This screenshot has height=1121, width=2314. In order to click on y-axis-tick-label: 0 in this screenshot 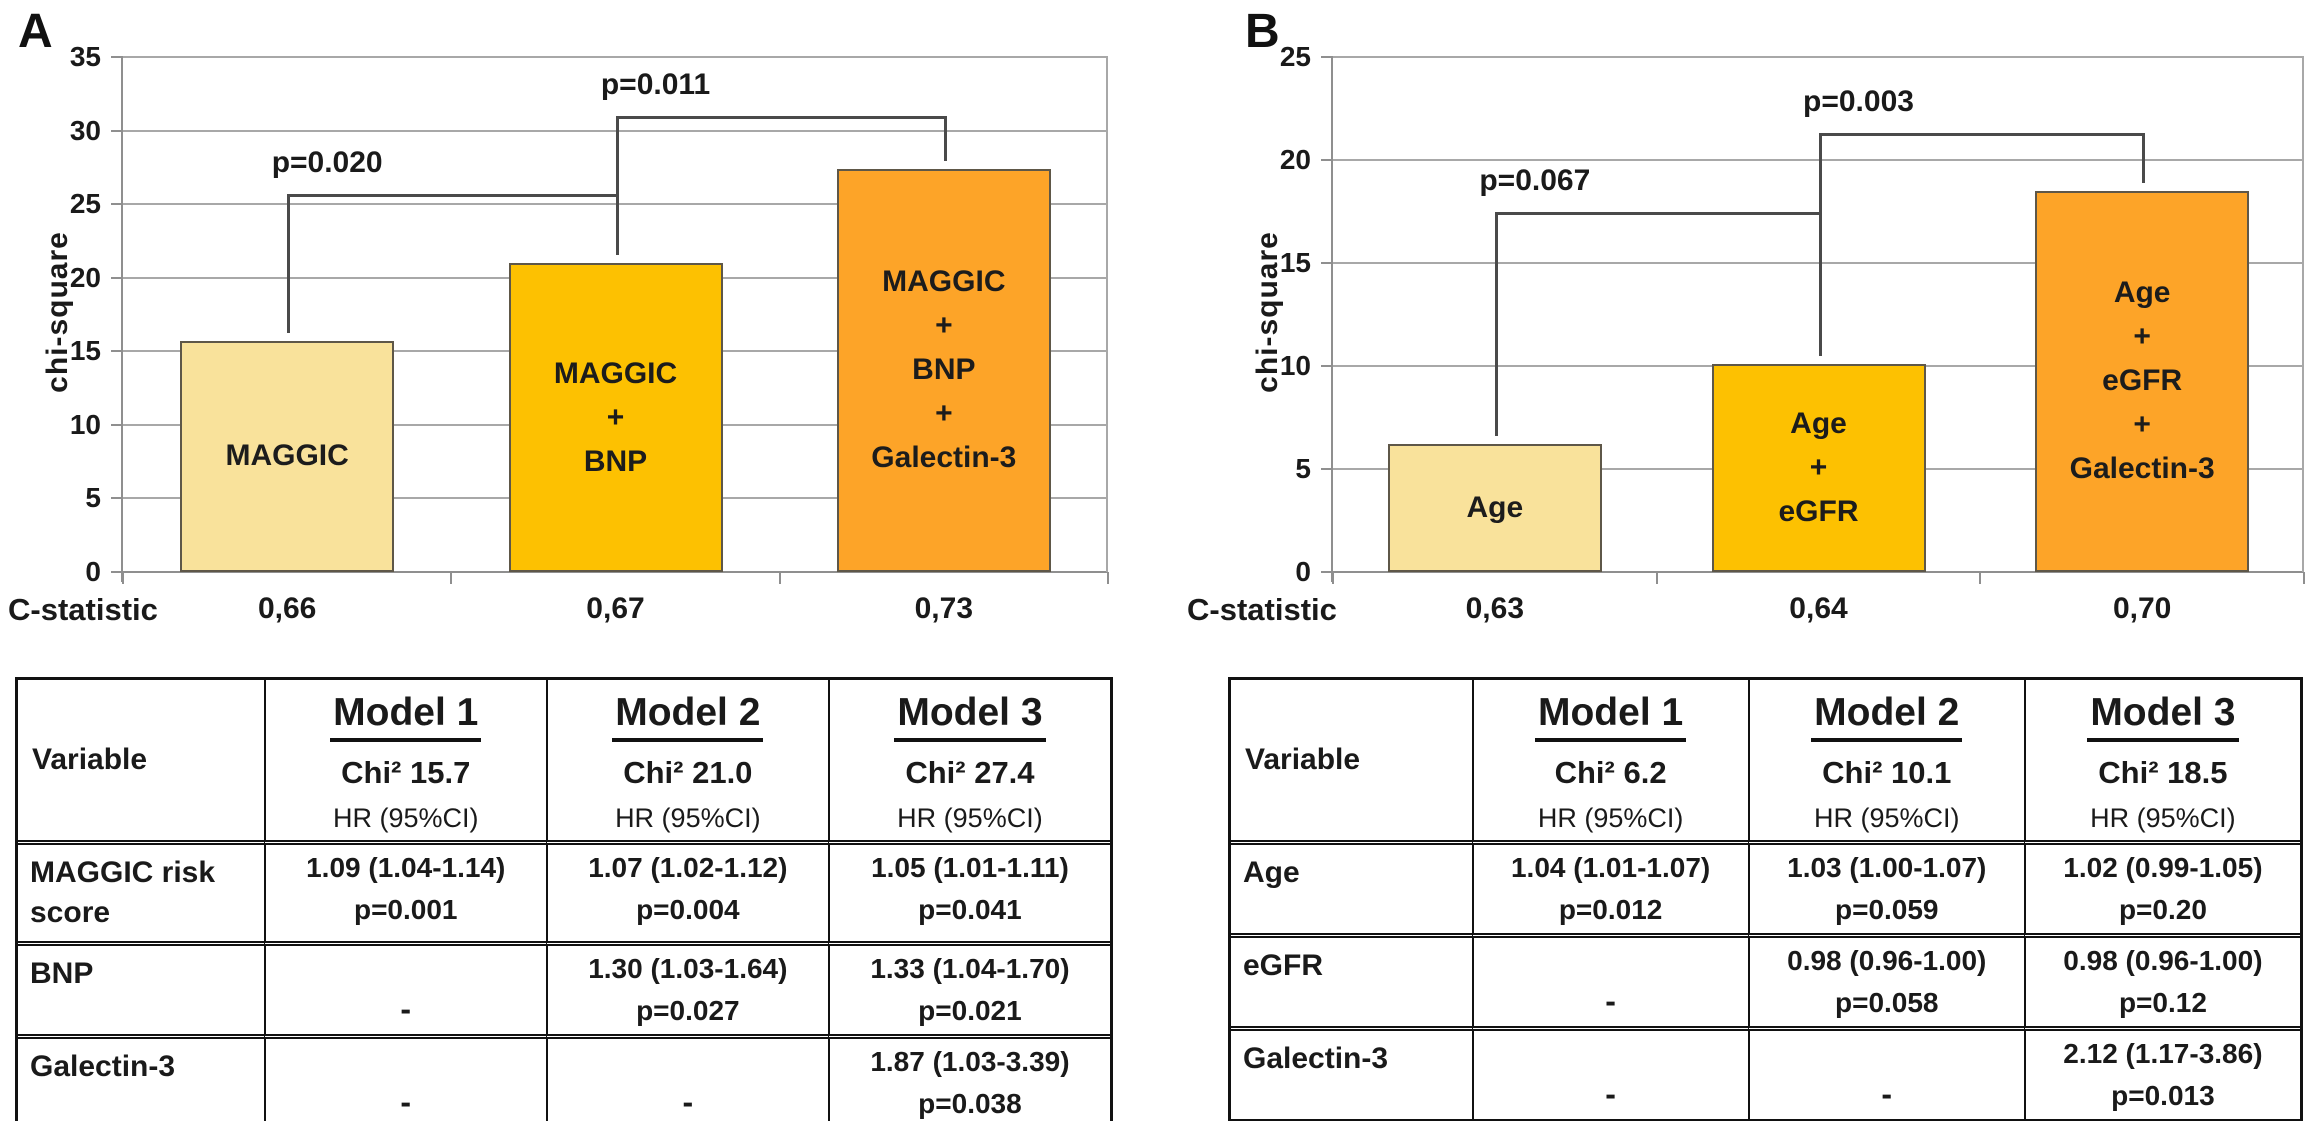, I will do `click(1303, 571)`.